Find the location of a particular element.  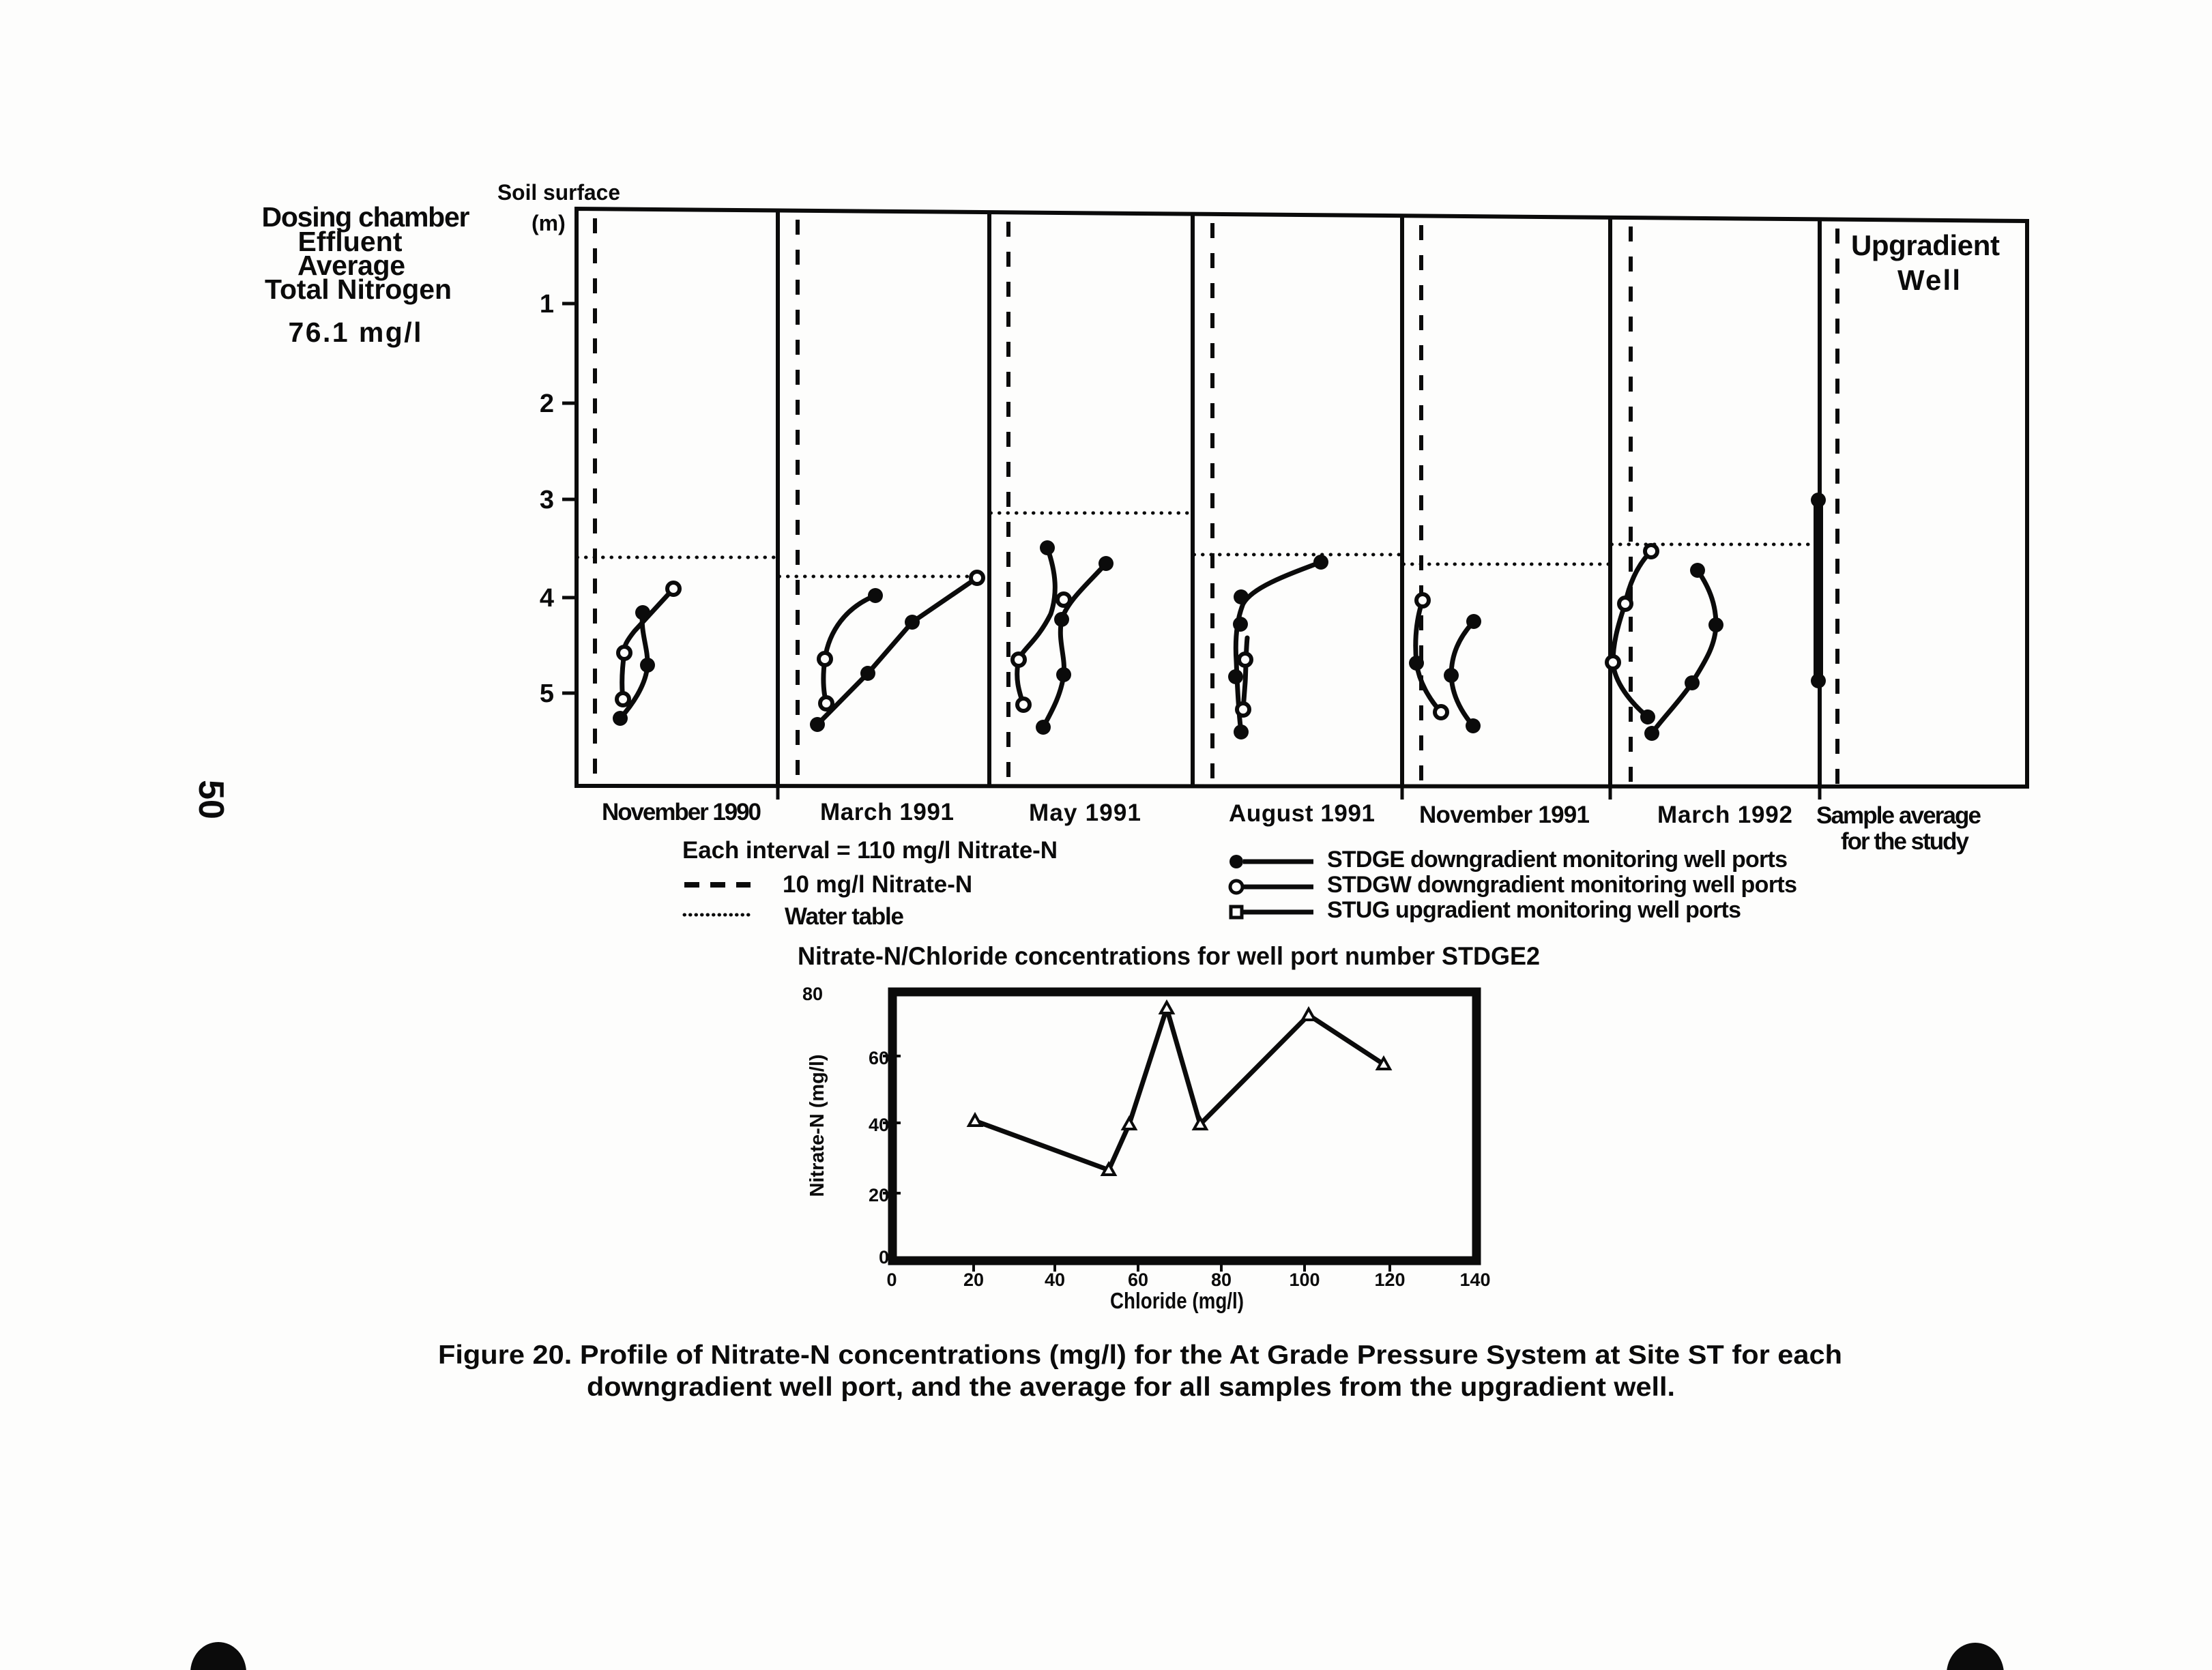

svg-text: for the study is located at coordinates (1906, 842).